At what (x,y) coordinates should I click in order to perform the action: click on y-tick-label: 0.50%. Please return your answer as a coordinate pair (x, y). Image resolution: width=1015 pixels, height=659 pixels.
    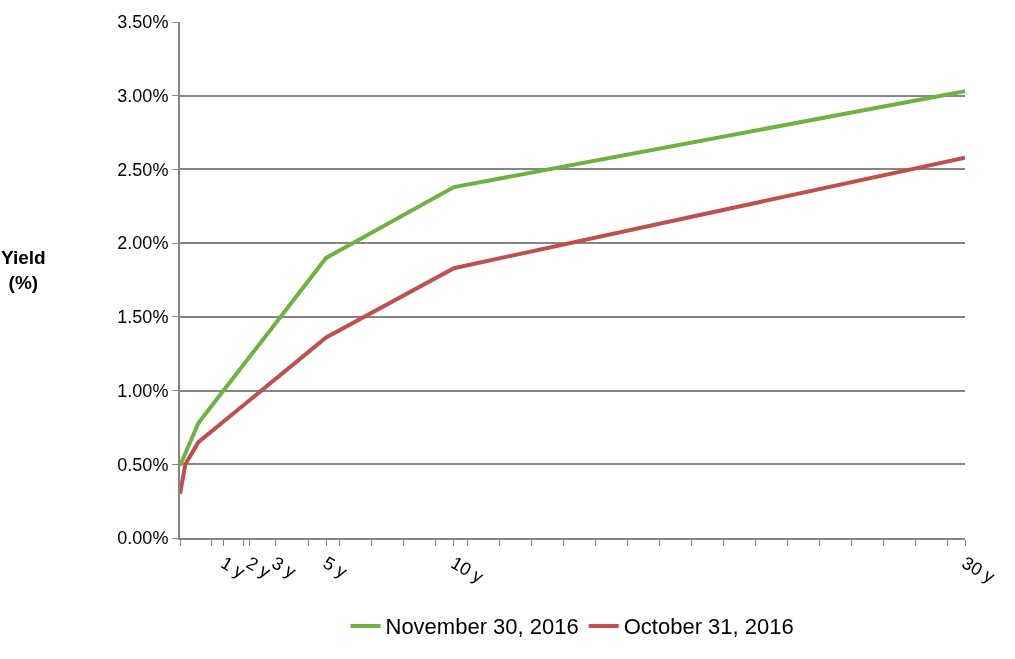
    Looking at the image, I should click on (143, 464).